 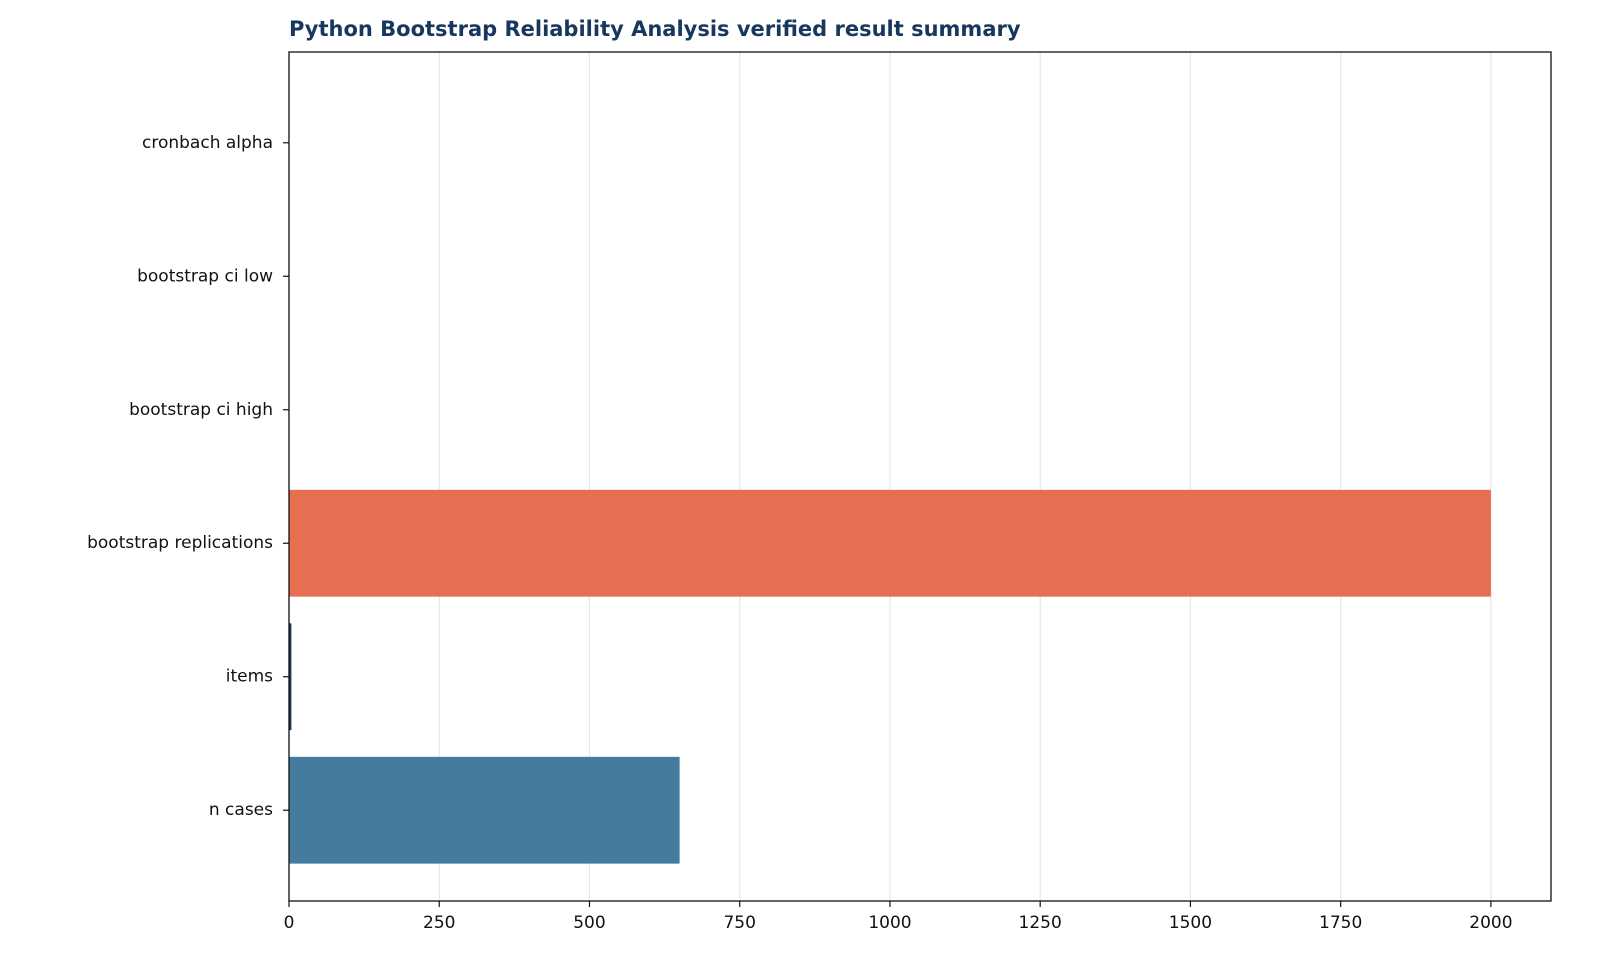 I want to click on y-tick-label: bootstrap ci low, so click(x=205, y=276).